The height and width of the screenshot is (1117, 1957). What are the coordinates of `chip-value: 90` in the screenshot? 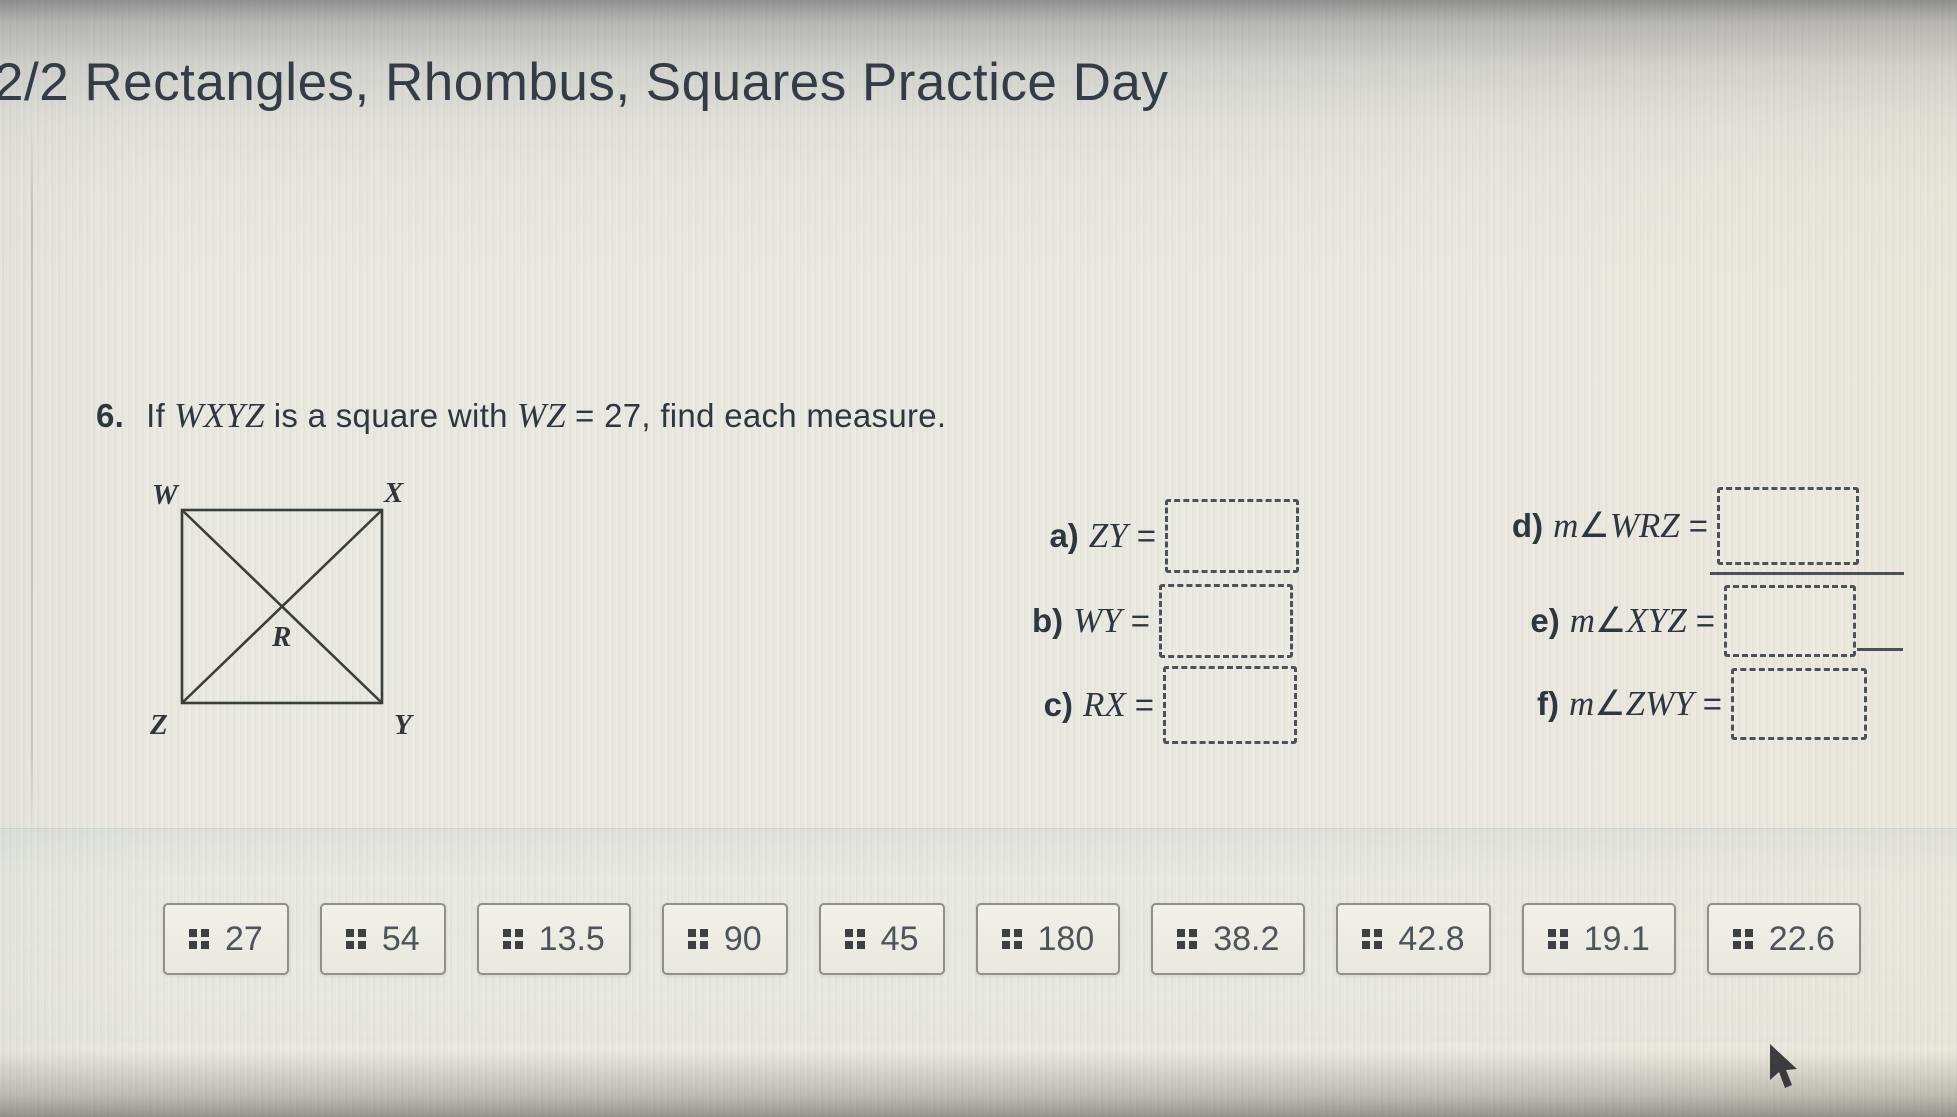 It's located at (742, 938).